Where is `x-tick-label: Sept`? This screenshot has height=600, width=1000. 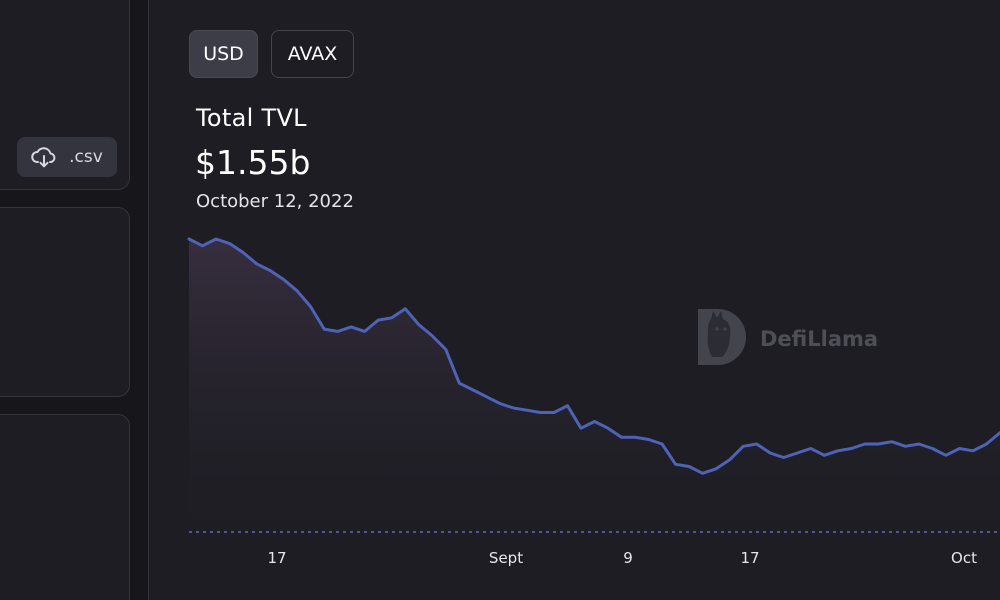
x-tick-label: Sept is located at coordinates (506, 558).